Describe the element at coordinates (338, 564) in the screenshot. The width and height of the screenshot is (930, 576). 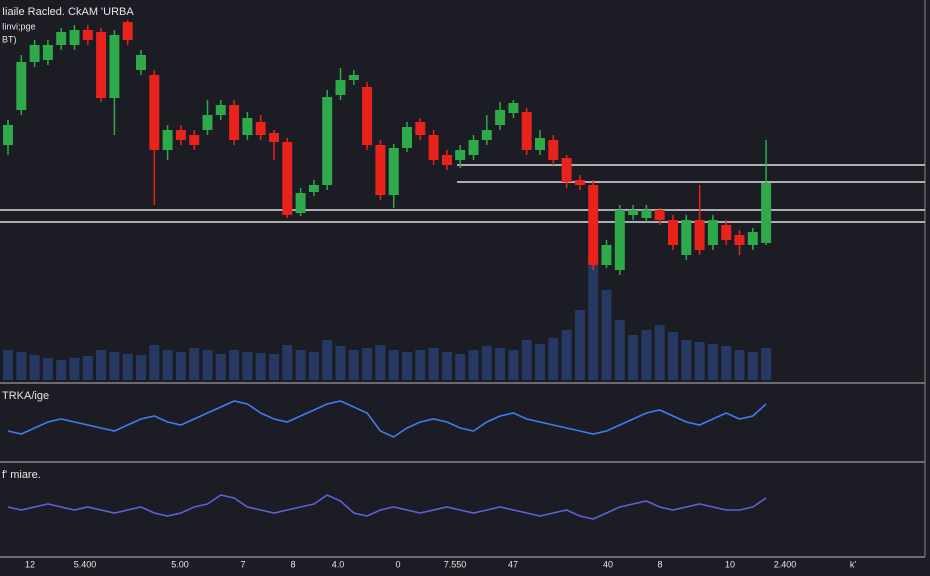
I see `x-tick-label: 4.0` at that location.